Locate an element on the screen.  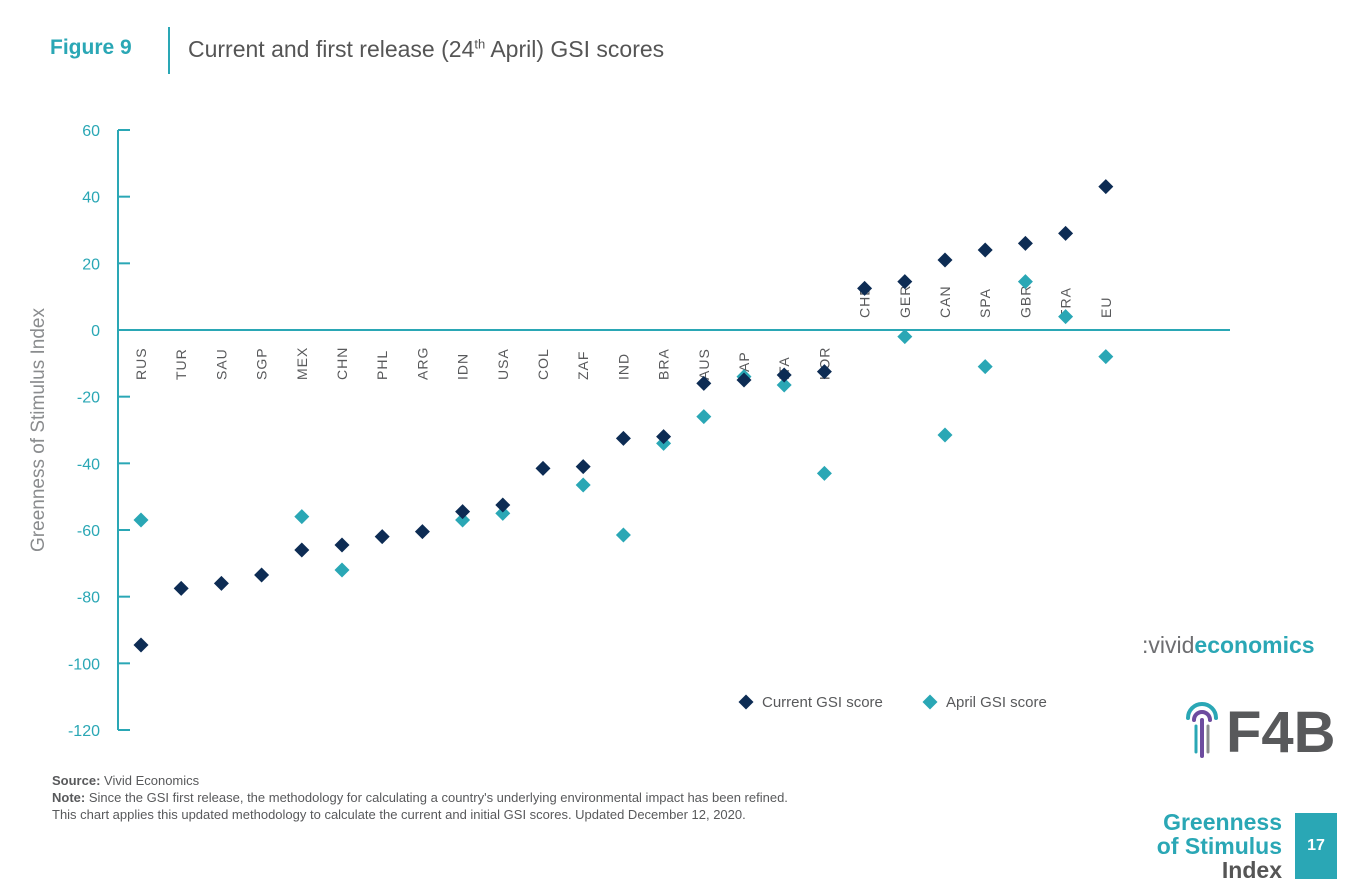
category-label: PHL is located at coordinates (382, 365).